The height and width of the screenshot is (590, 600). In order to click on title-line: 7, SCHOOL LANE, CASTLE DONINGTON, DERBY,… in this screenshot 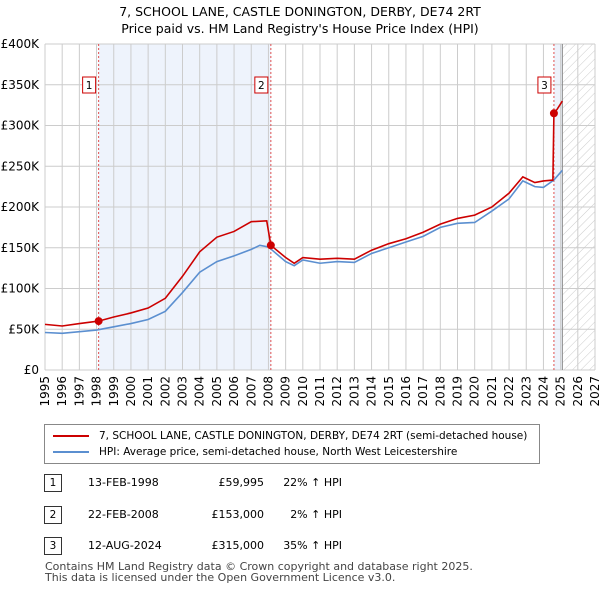, I will do `click(300, 11)`.